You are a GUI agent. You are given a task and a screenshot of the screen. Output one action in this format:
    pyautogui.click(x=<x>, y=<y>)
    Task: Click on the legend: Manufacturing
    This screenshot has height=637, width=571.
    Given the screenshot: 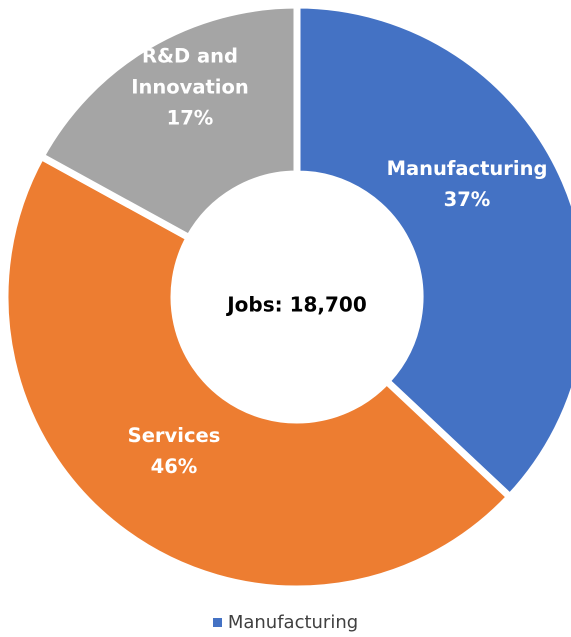 What is the action you would take?
    pyautogui.click(x=285, y=624)
    